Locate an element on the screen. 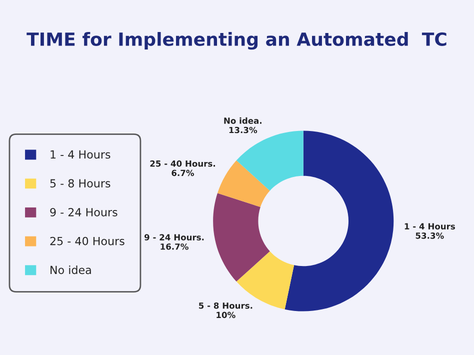  data-label: 25 - 40 Hours. 6.7% is located at coordinates (182, 168).